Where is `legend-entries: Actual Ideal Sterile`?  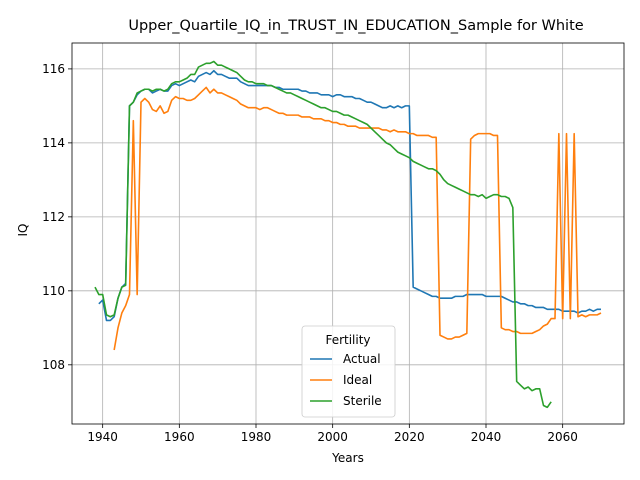
legend-entries: Actual Ideal Sterile is located at coordinates (346, 380).